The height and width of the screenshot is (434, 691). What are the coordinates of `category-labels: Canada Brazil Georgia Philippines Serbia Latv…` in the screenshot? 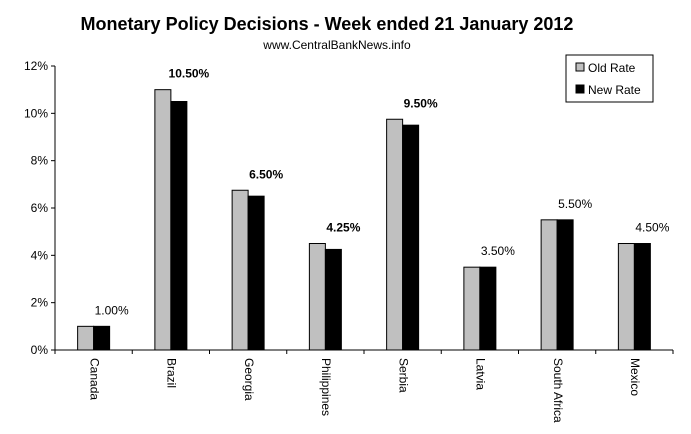 It's located at (364, 390).